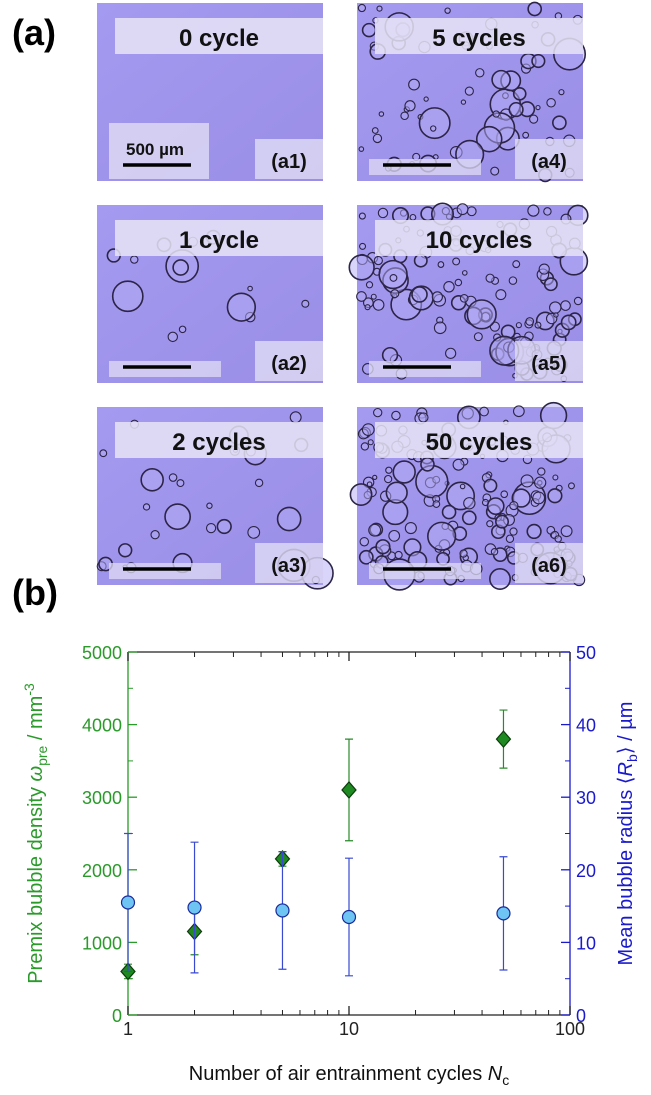 Image resolution: width=651 pixels, height=1095 pixels. What do you see at coordinates (586, 871) in the screenshot?
I see `y2ticks-tick-label: 20` at bounding box center [586, 871].